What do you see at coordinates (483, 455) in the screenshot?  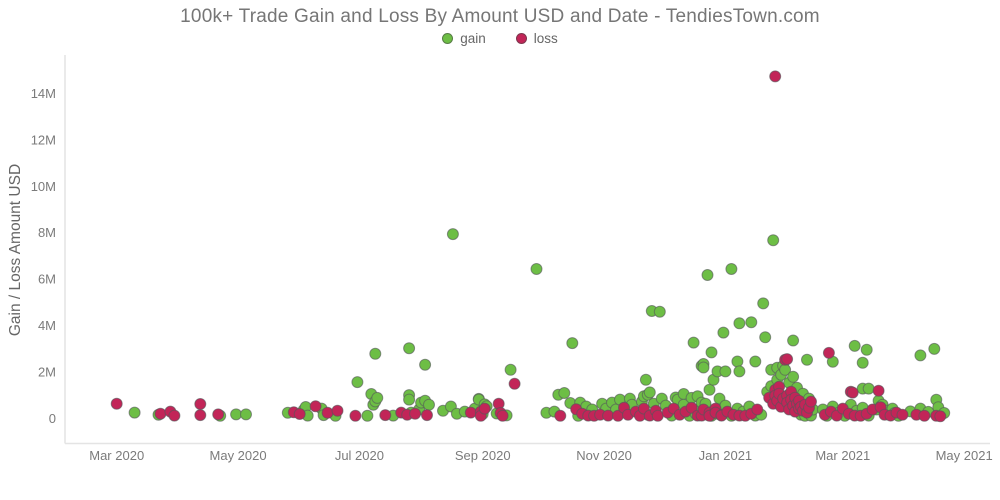 I see `x-tick-label: Sep 2020` at bounding box center [483, 455].